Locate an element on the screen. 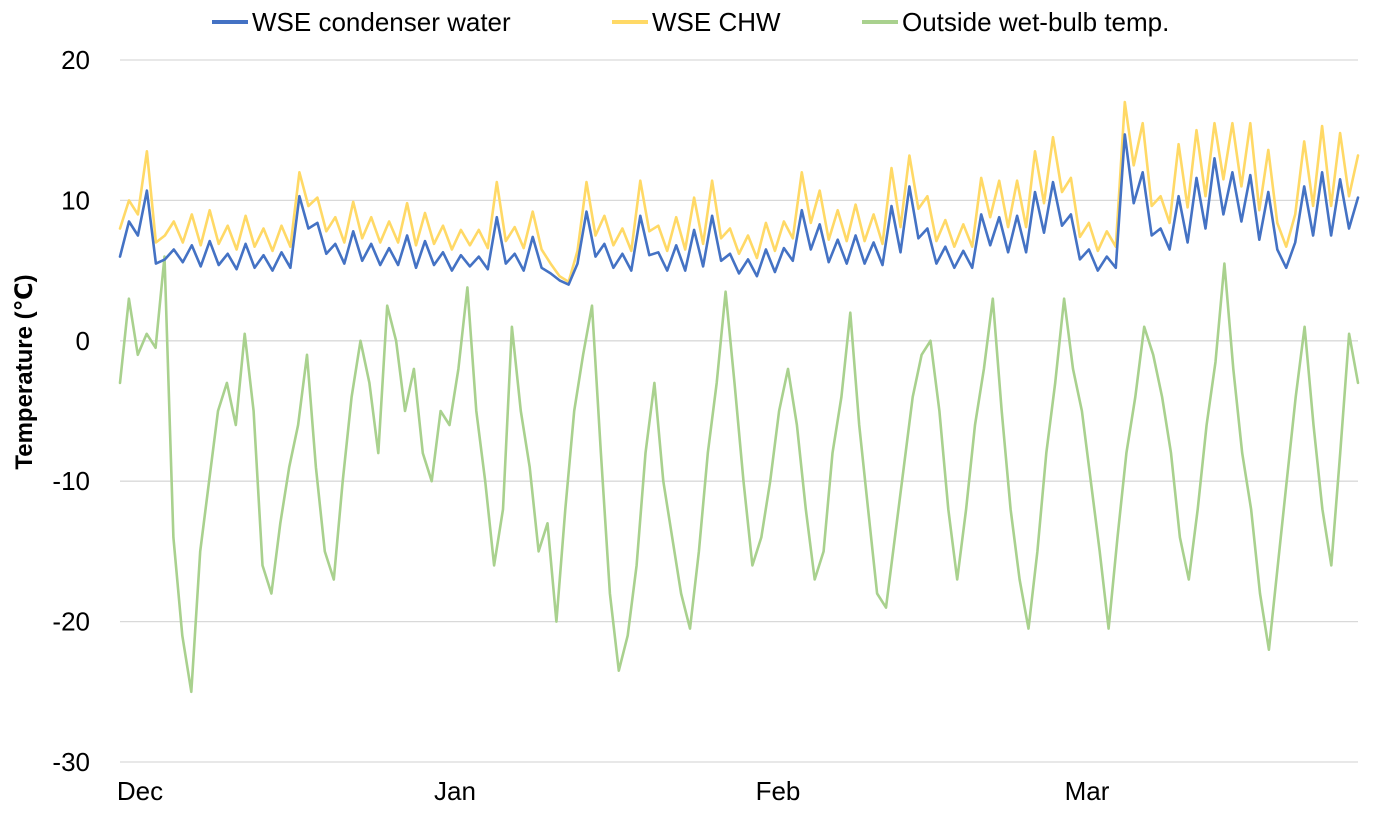  y-tick-labels: 20 10 0 -10 -20 -30 is located at coordinates (71, 411).